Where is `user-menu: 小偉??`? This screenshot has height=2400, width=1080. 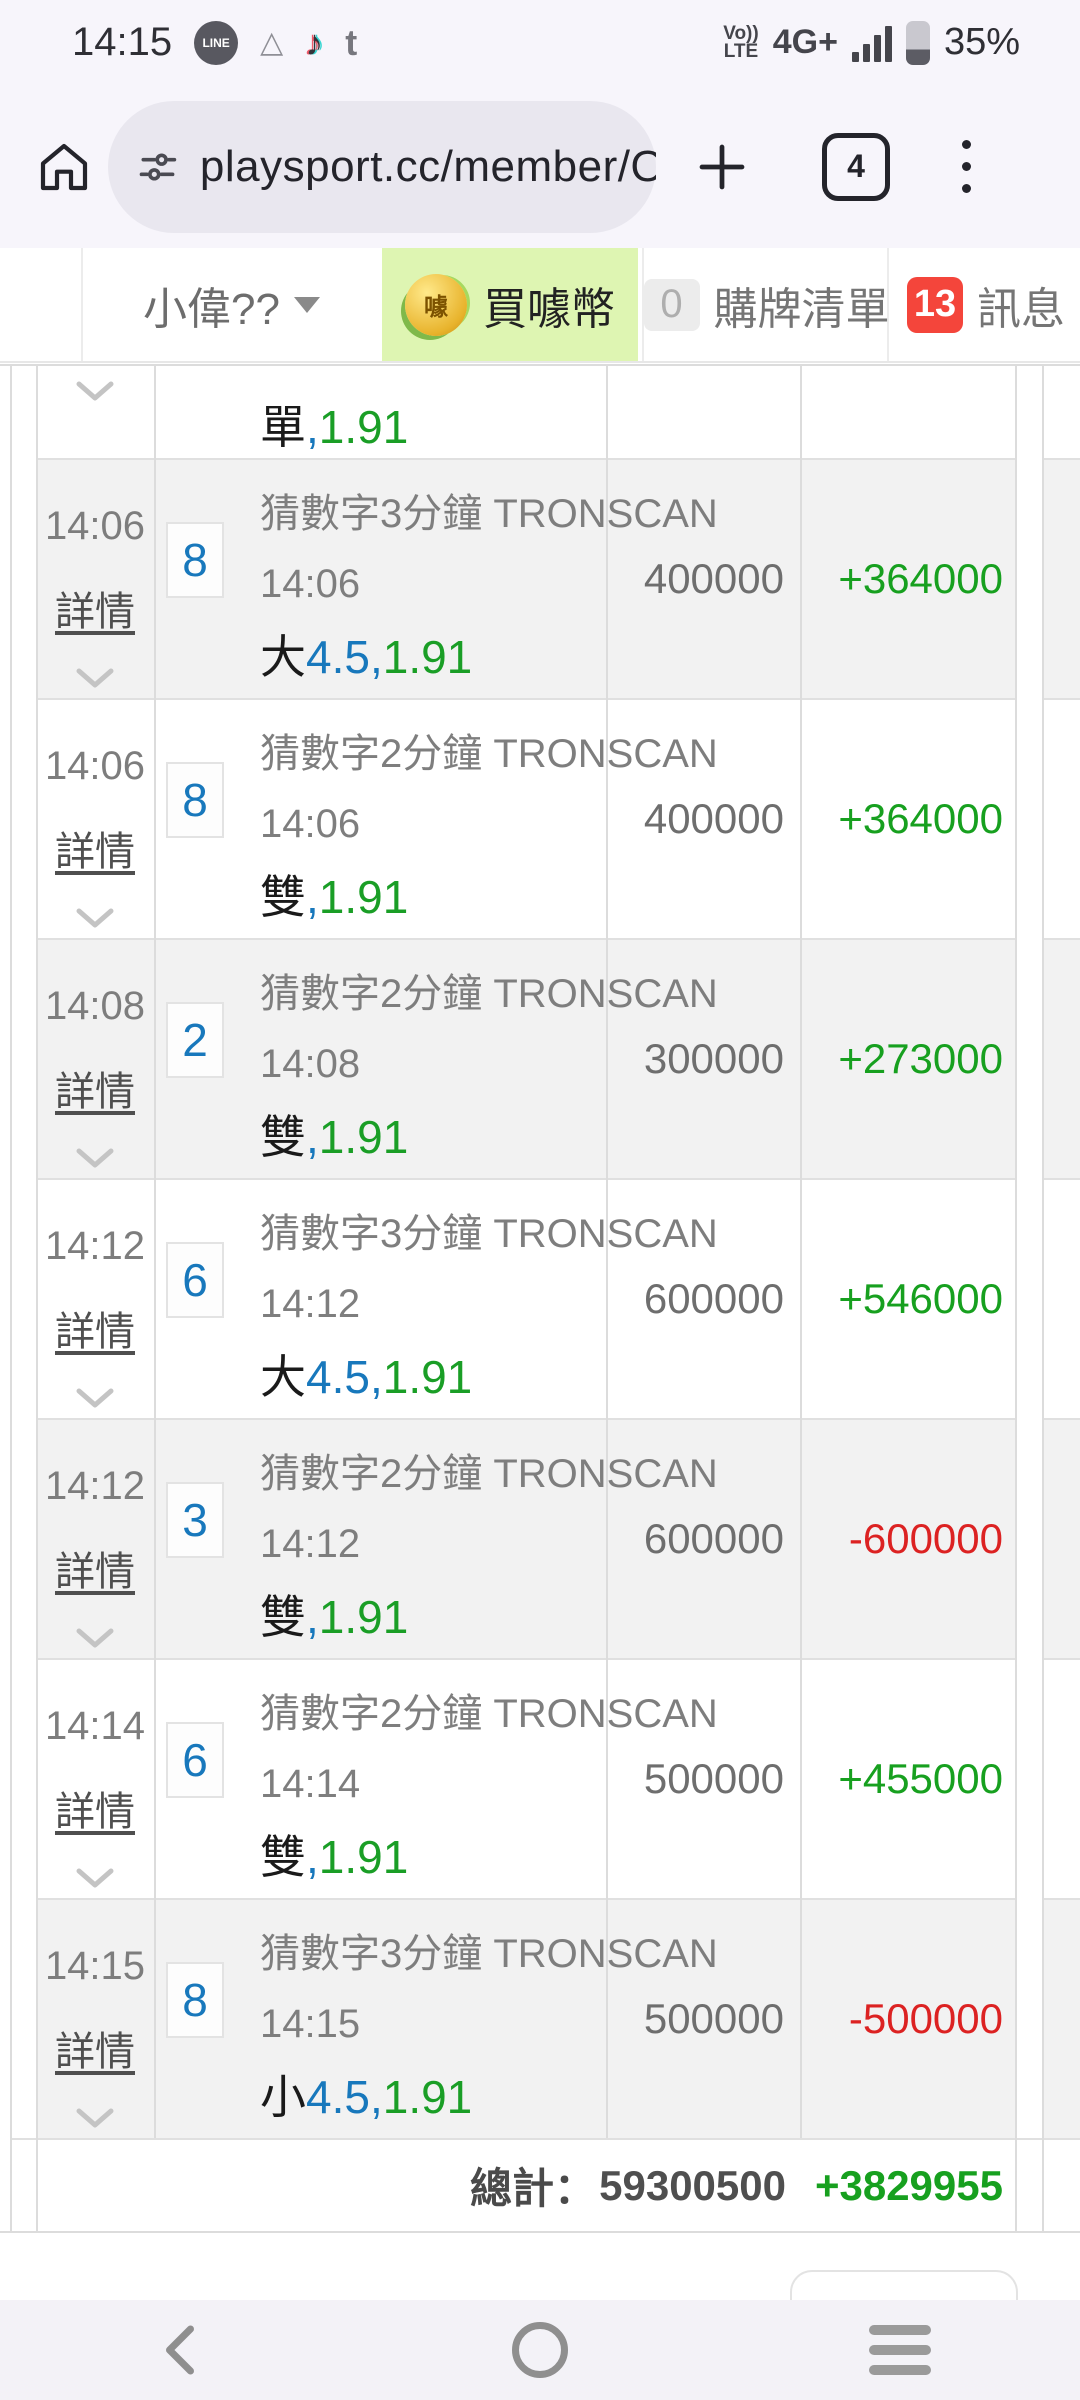
user-menu: 小偉?? is located at coordinates (231, 304).